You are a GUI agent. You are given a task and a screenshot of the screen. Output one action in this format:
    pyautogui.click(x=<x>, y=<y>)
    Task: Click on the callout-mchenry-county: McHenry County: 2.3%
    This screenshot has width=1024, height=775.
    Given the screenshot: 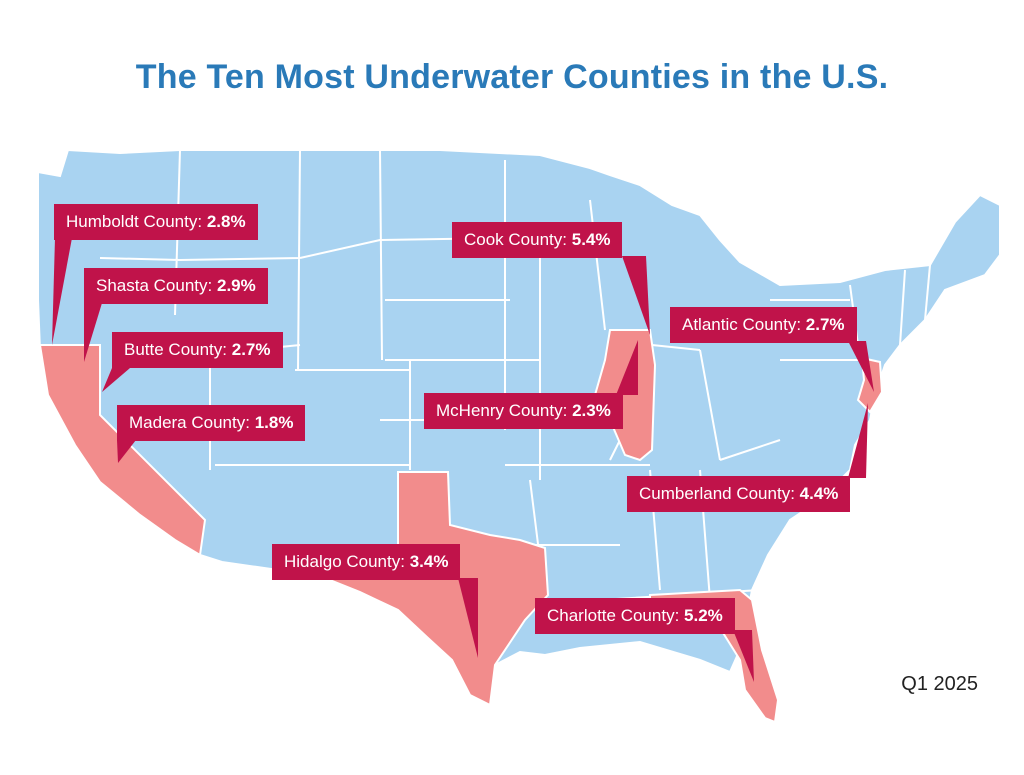 What is the action you would take?
    pyautogui.click(x=523, y=411)
    